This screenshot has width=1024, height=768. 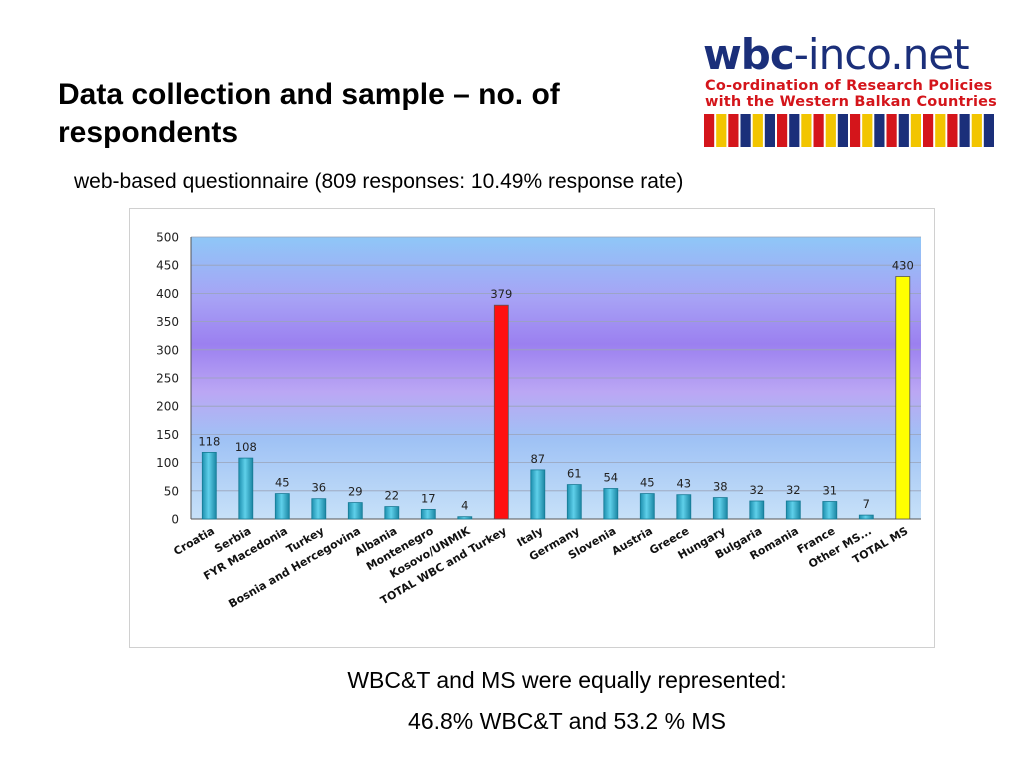 What do you see at coordinates (355, 511) in the screenshot?
I see `bar-bosnia-and-hercegovina` at bounding box center [355, 511].